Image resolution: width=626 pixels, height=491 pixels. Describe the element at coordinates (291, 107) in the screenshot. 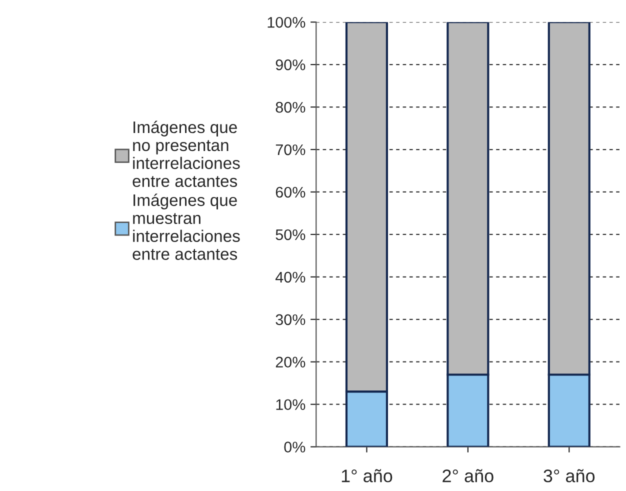

I see `y-tick-label: 80%` at that location.